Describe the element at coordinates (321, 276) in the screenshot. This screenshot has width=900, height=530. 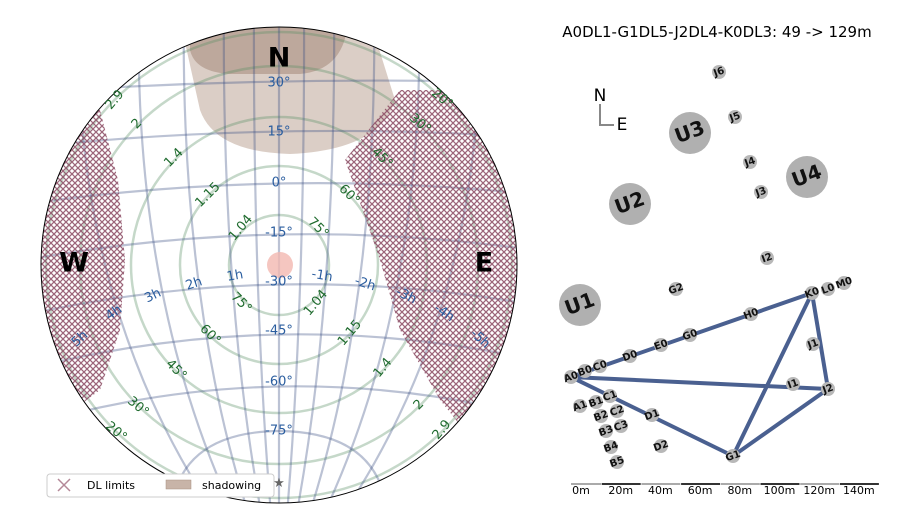
I see `hour-angle-label: -1h` at that location.